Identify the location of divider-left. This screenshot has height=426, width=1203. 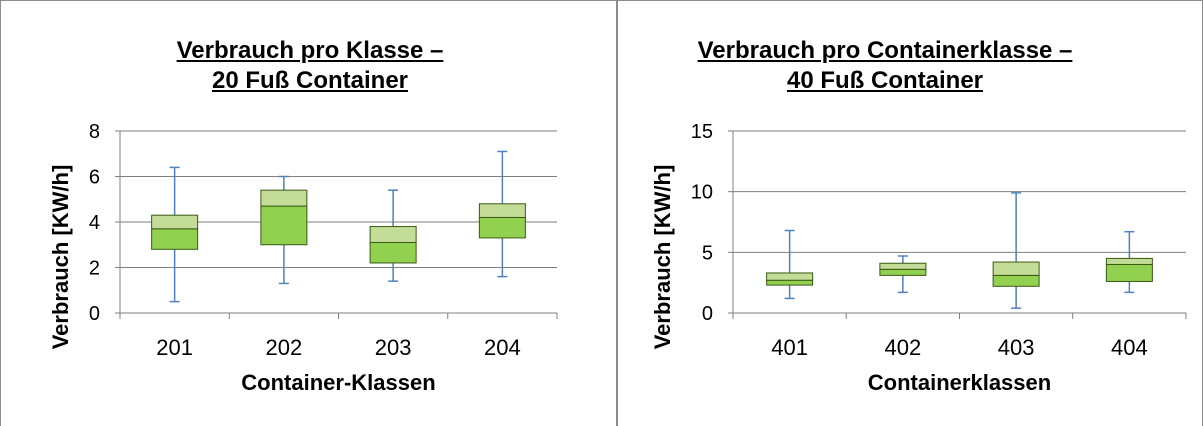
(0, 213).